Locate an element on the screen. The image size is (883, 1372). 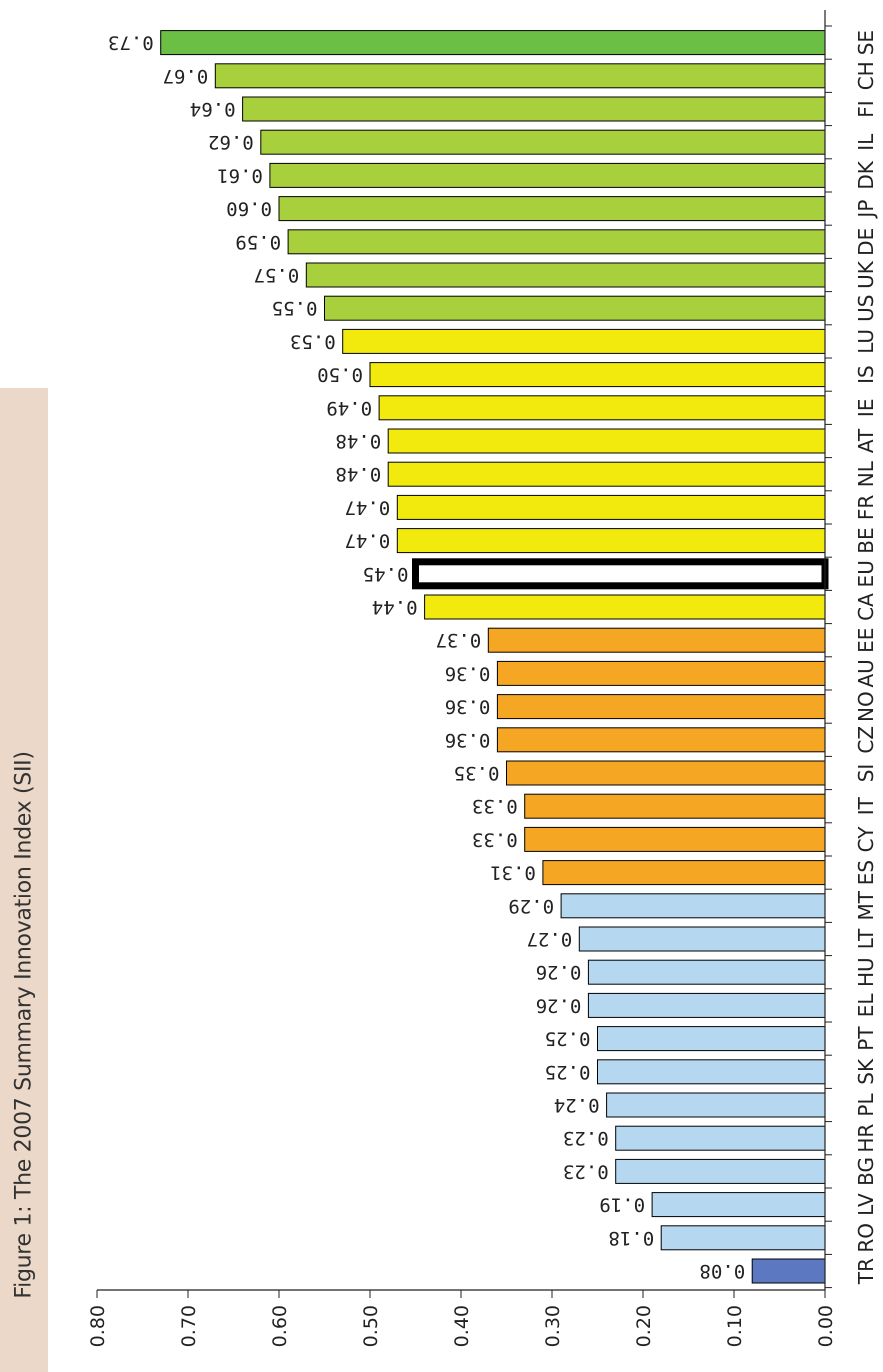
bar-pt is located at coordinates (711, 1039).